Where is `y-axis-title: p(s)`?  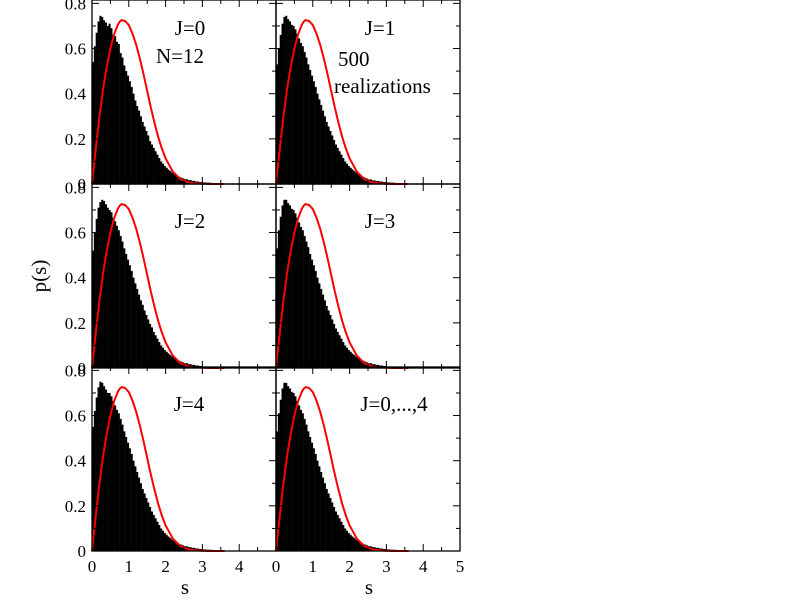
y-axis-title: p(s) is located at coordinates (39, 276).